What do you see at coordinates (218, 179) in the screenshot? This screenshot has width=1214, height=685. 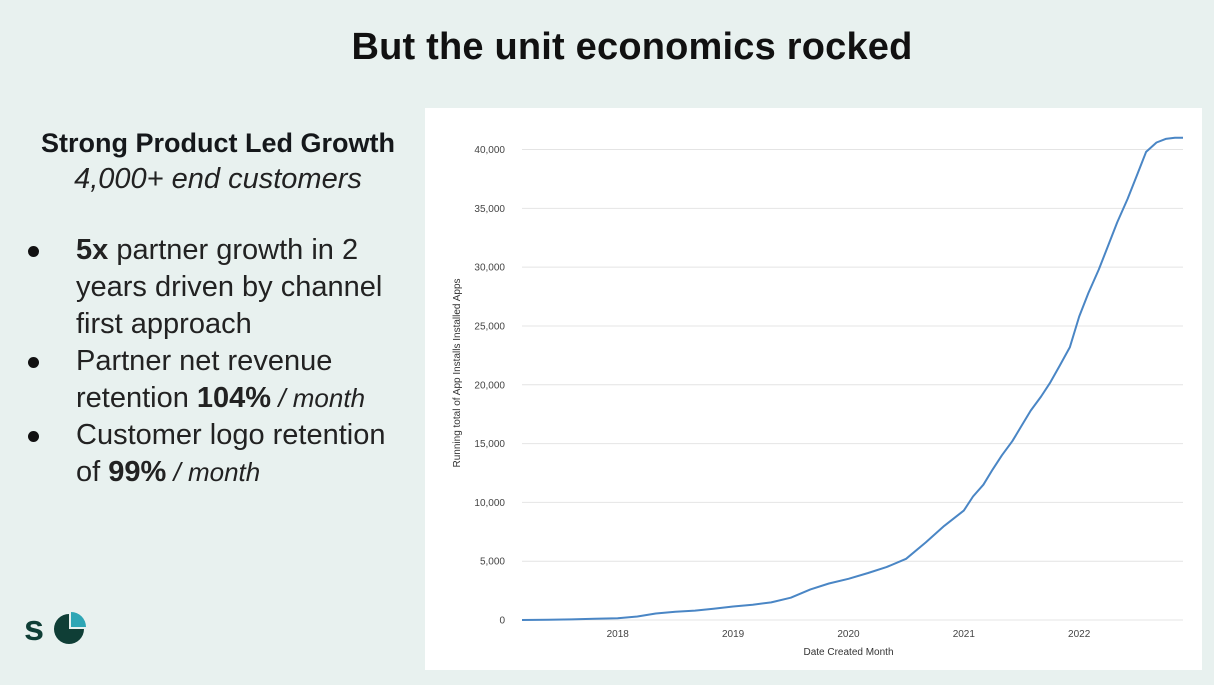 I see `customer-count: 4,000+ end customers` at bounding box center [218, 179].